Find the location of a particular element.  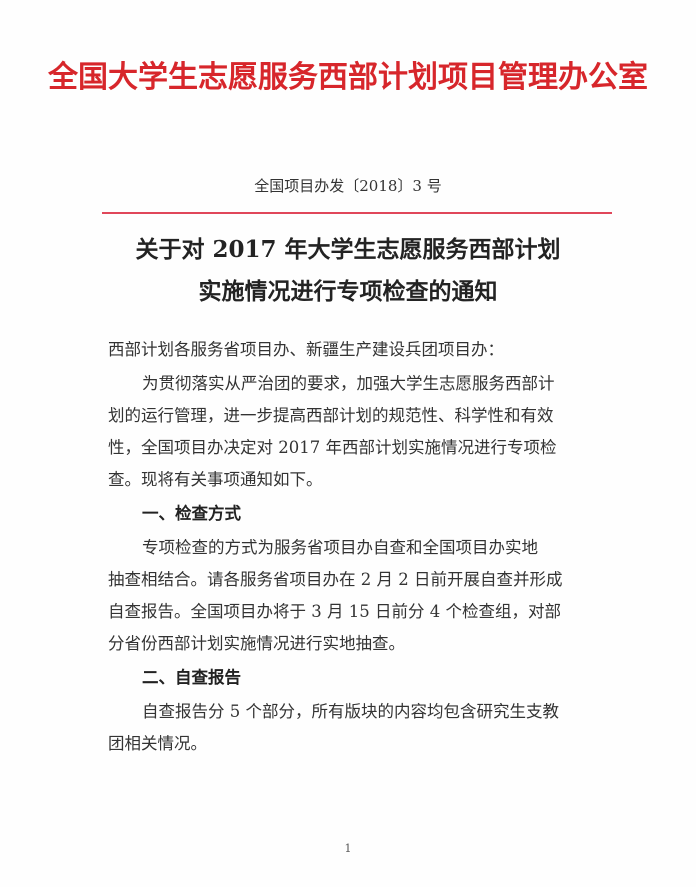

section-heading-inspection-method: 一、检查方式 is located at coordinates (191, 513).